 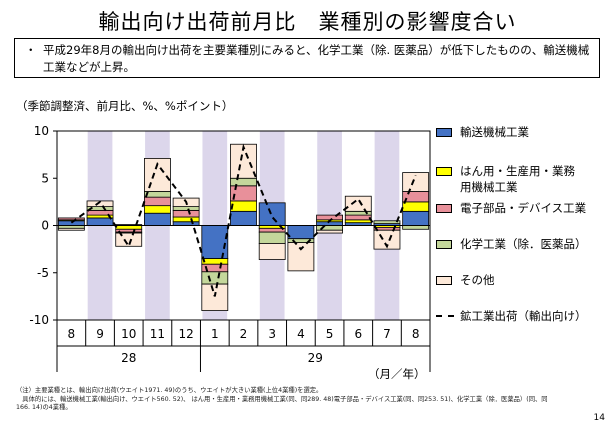 What do you see at coordinates (444, 132) in the screenshot?
I see `legend-swatch-transport` at bounding box center [444, 132].